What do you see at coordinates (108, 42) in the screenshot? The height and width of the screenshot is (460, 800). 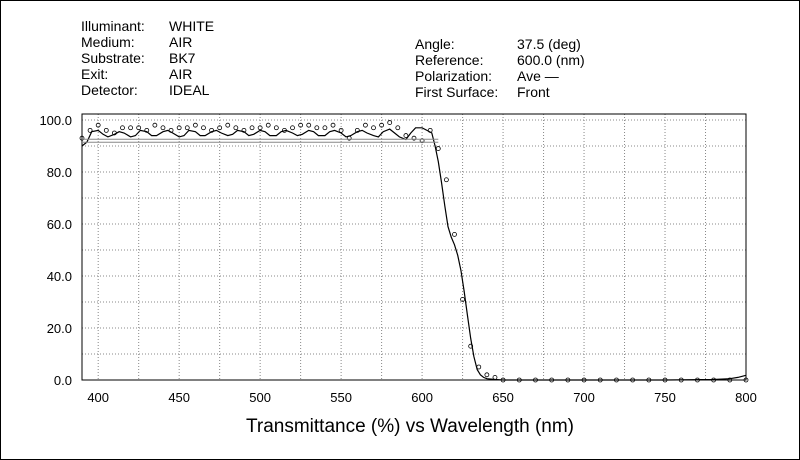 I see `info-left-key: Medium:` at bounding box center [108, 42].